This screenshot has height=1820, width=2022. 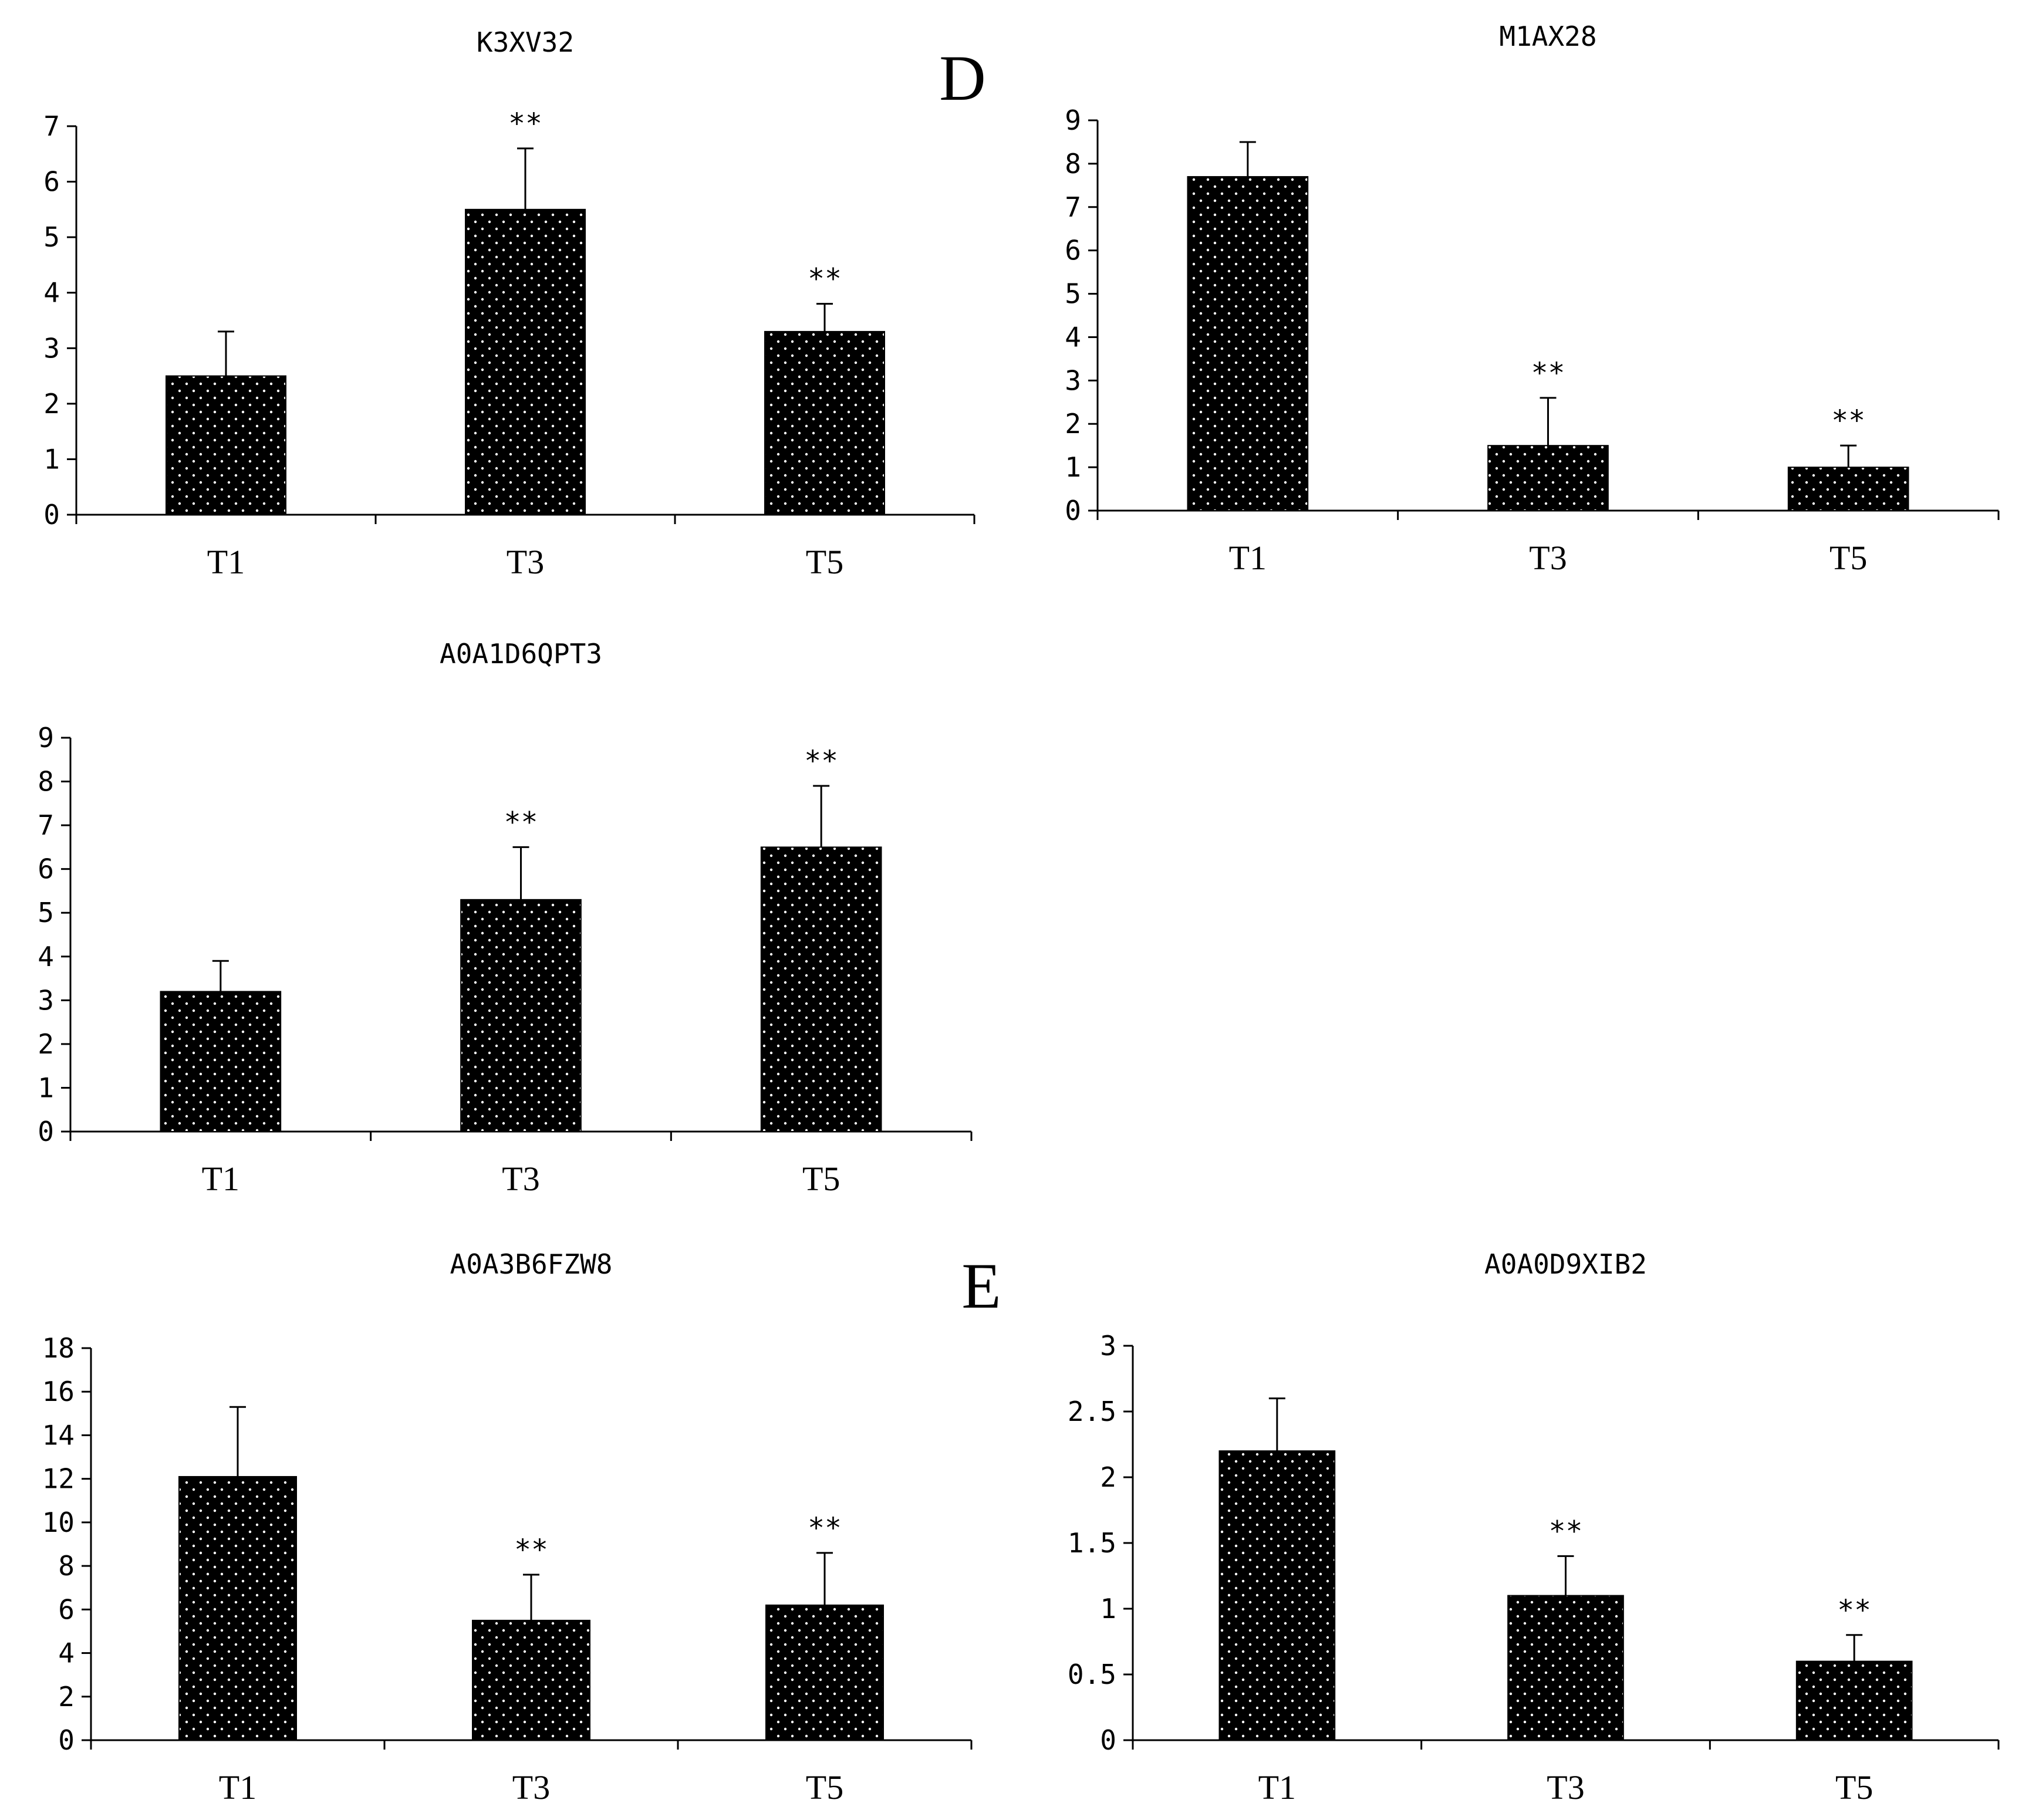 What do you see at coordinates (507, 1527) in the screenshot?
I see `chart-a0a3b6fzw8: A0A3B6FZW8 0 2 4 6 8 10 12 14 16 18 T1 ** T3 ** T5` at bounding box center [507, 1527].